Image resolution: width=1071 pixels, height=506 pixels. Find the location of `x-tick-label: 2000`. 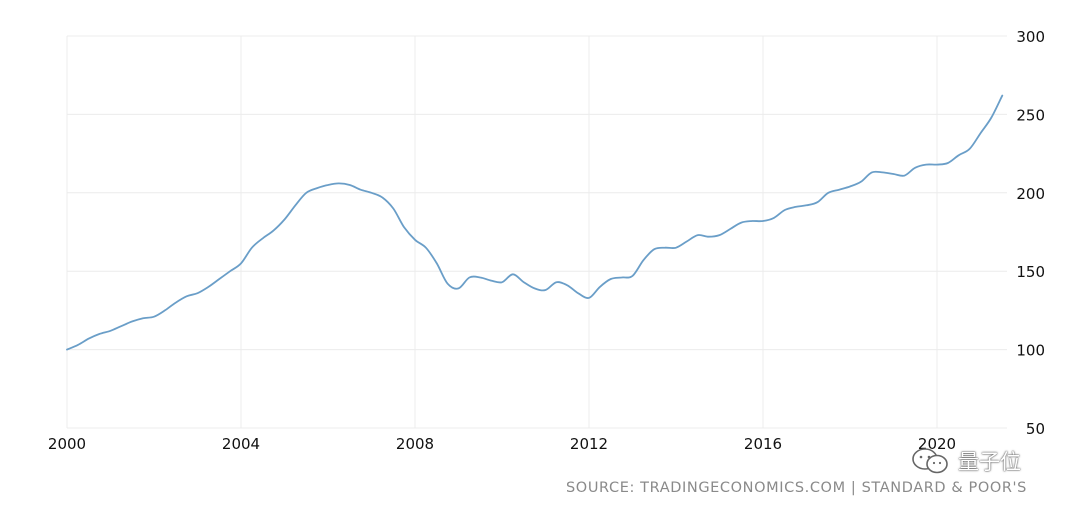

x-tick-label: 2000 is located at coordinates (67, 444).